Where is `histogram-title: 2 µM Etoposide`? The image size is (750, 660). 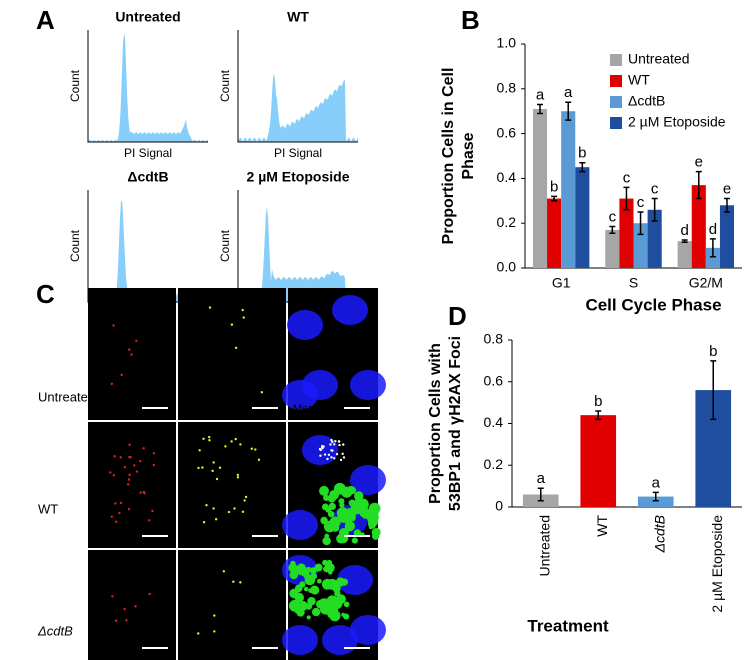 histogram-title: 2 µM Etoposide is located at coordinates (298, 177).